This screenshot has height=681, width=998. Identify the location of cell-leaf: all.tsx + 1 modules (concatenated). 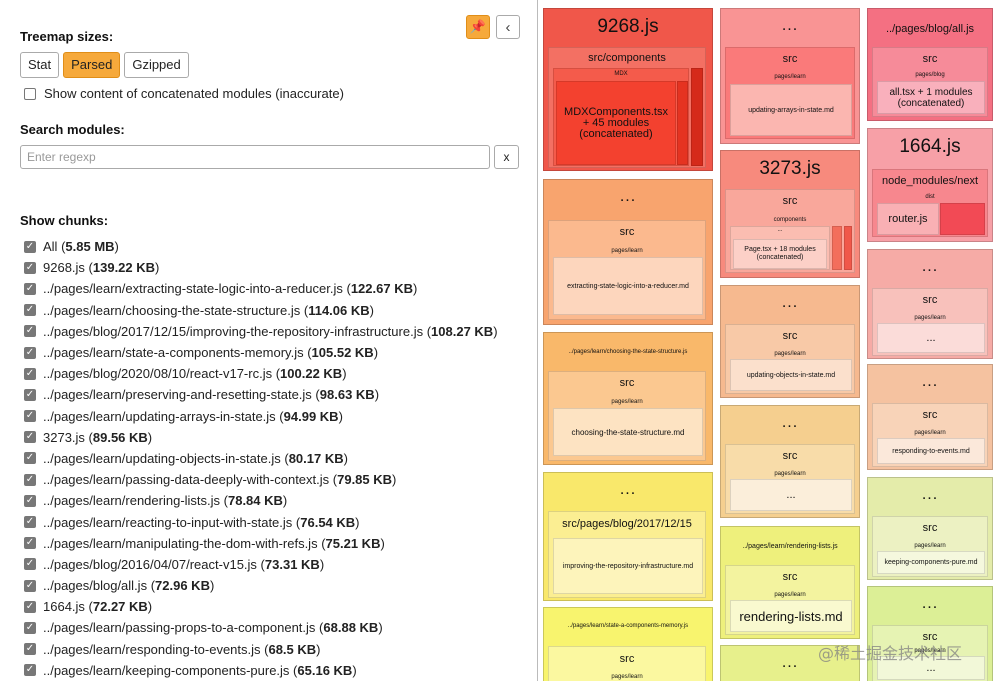
(931, 97).